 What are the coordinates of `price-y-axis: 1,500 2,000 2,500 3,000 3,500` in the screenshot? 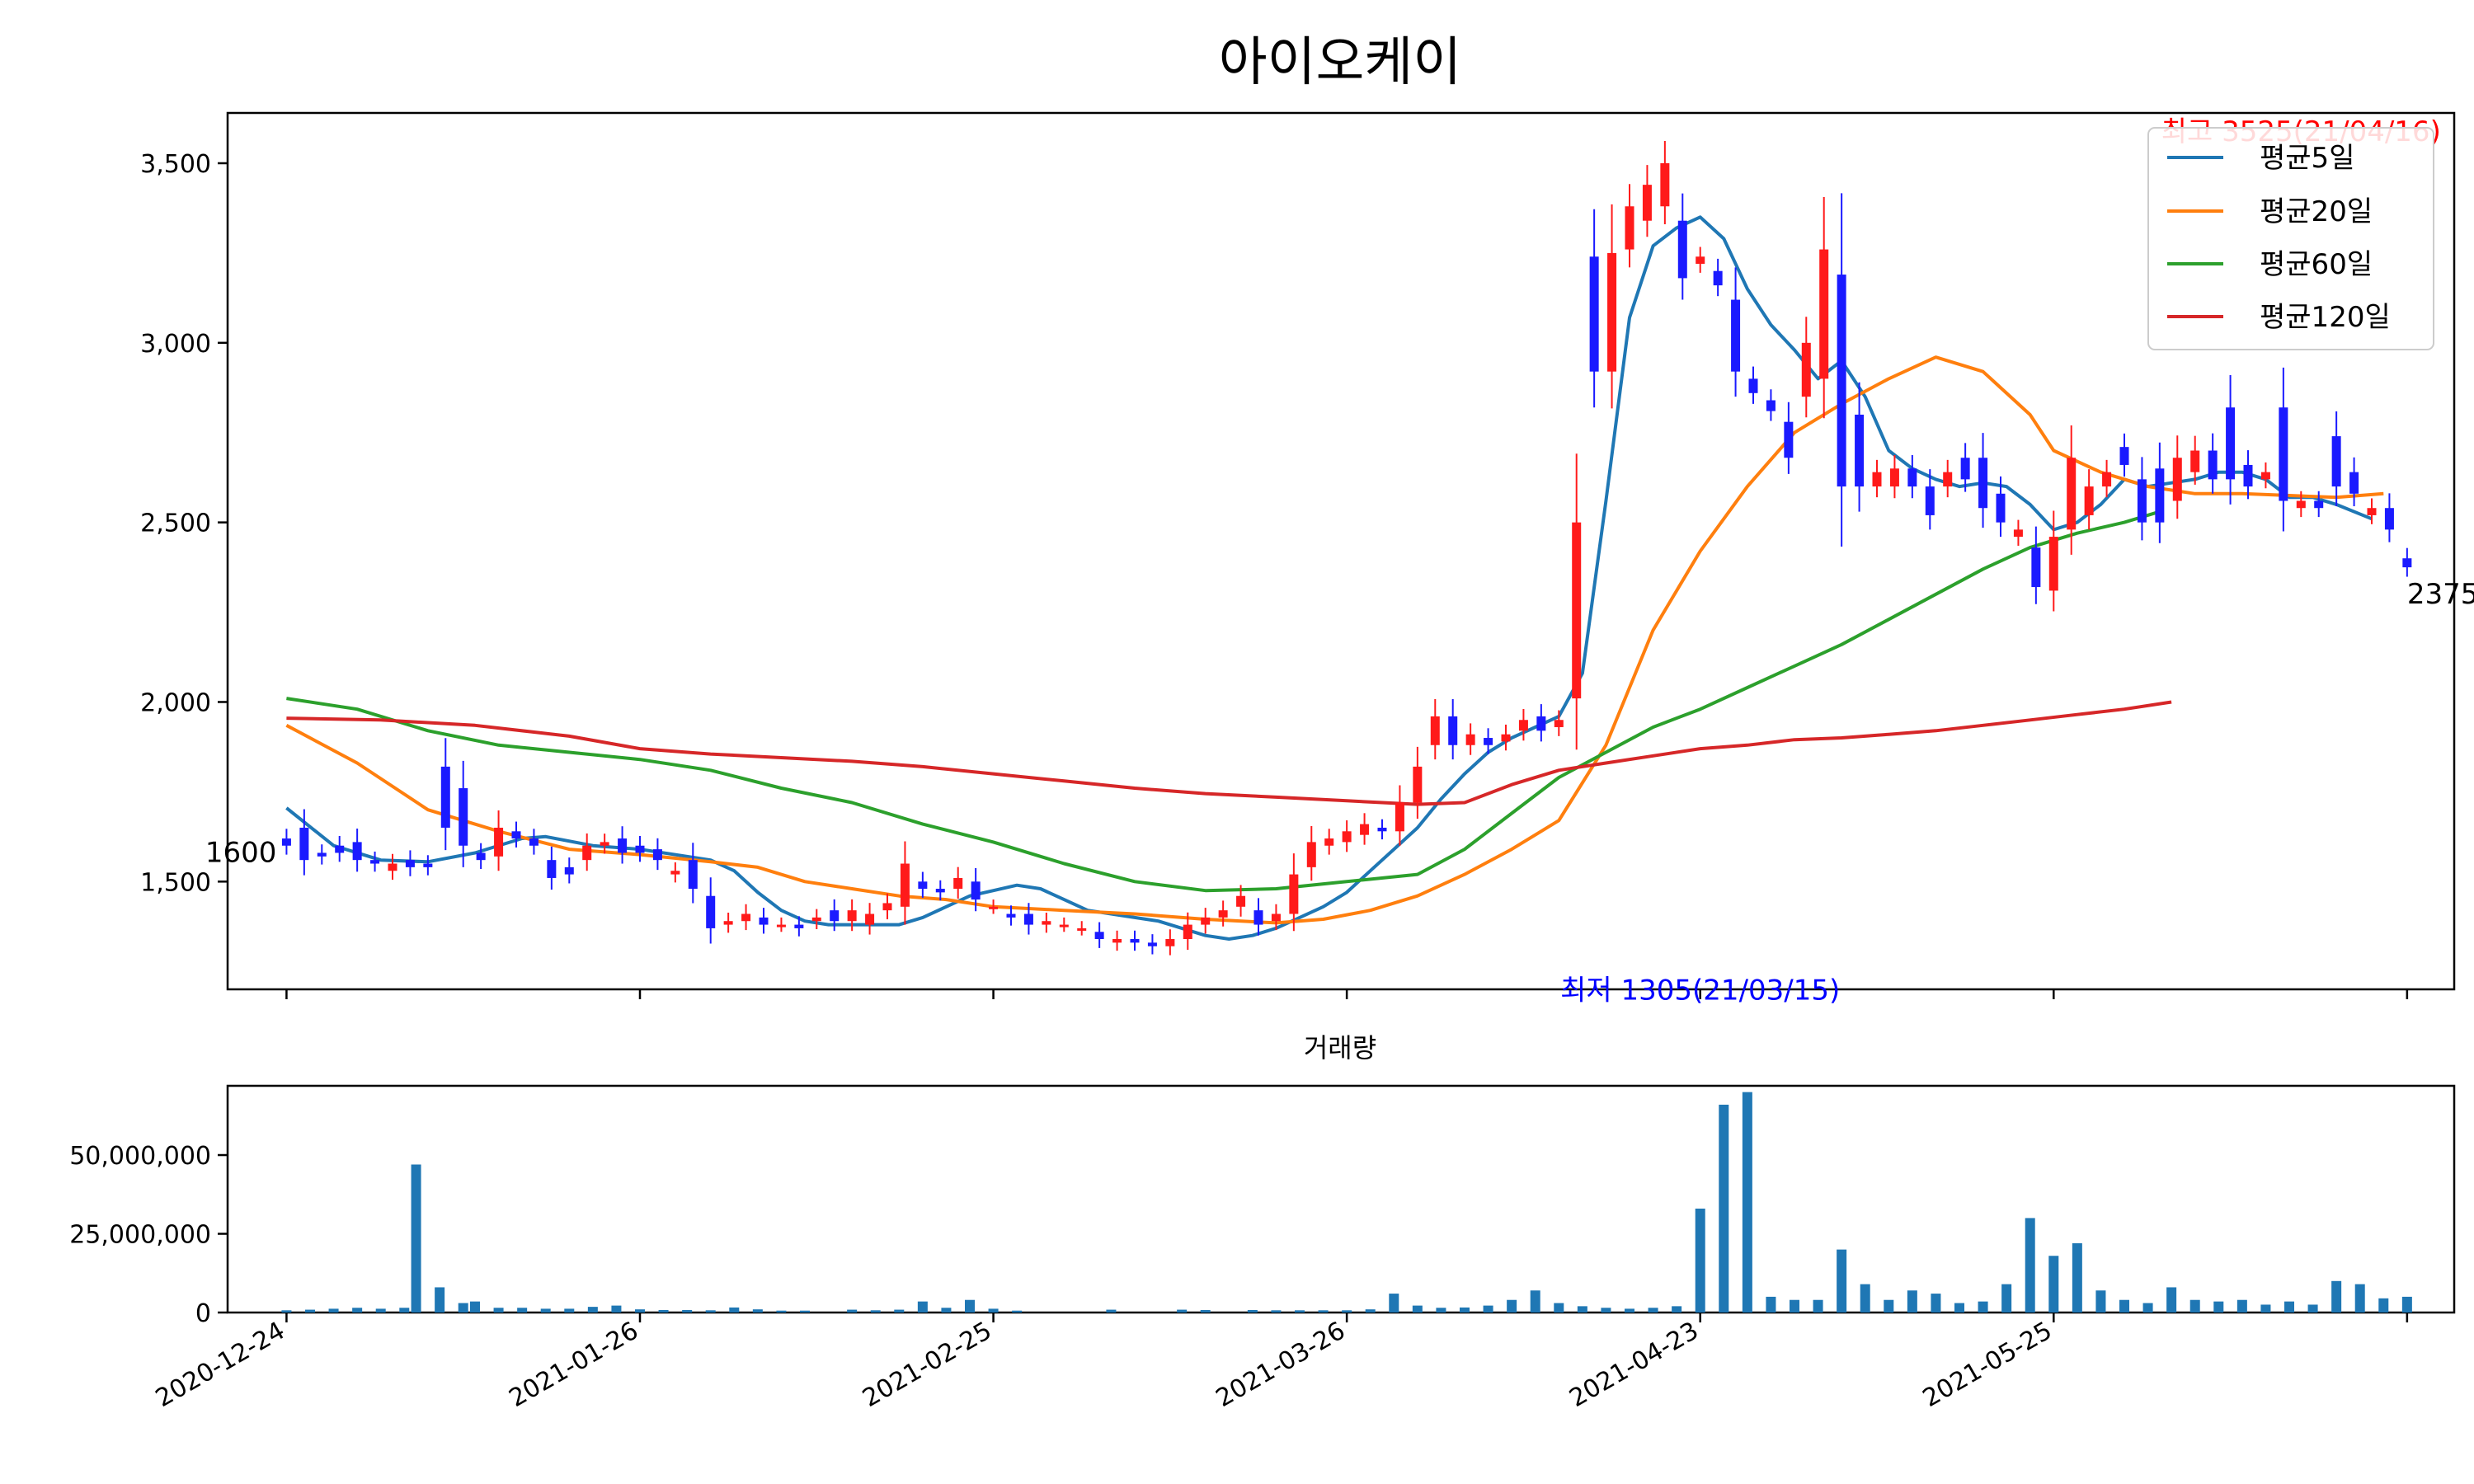 It's located at (184, 523).